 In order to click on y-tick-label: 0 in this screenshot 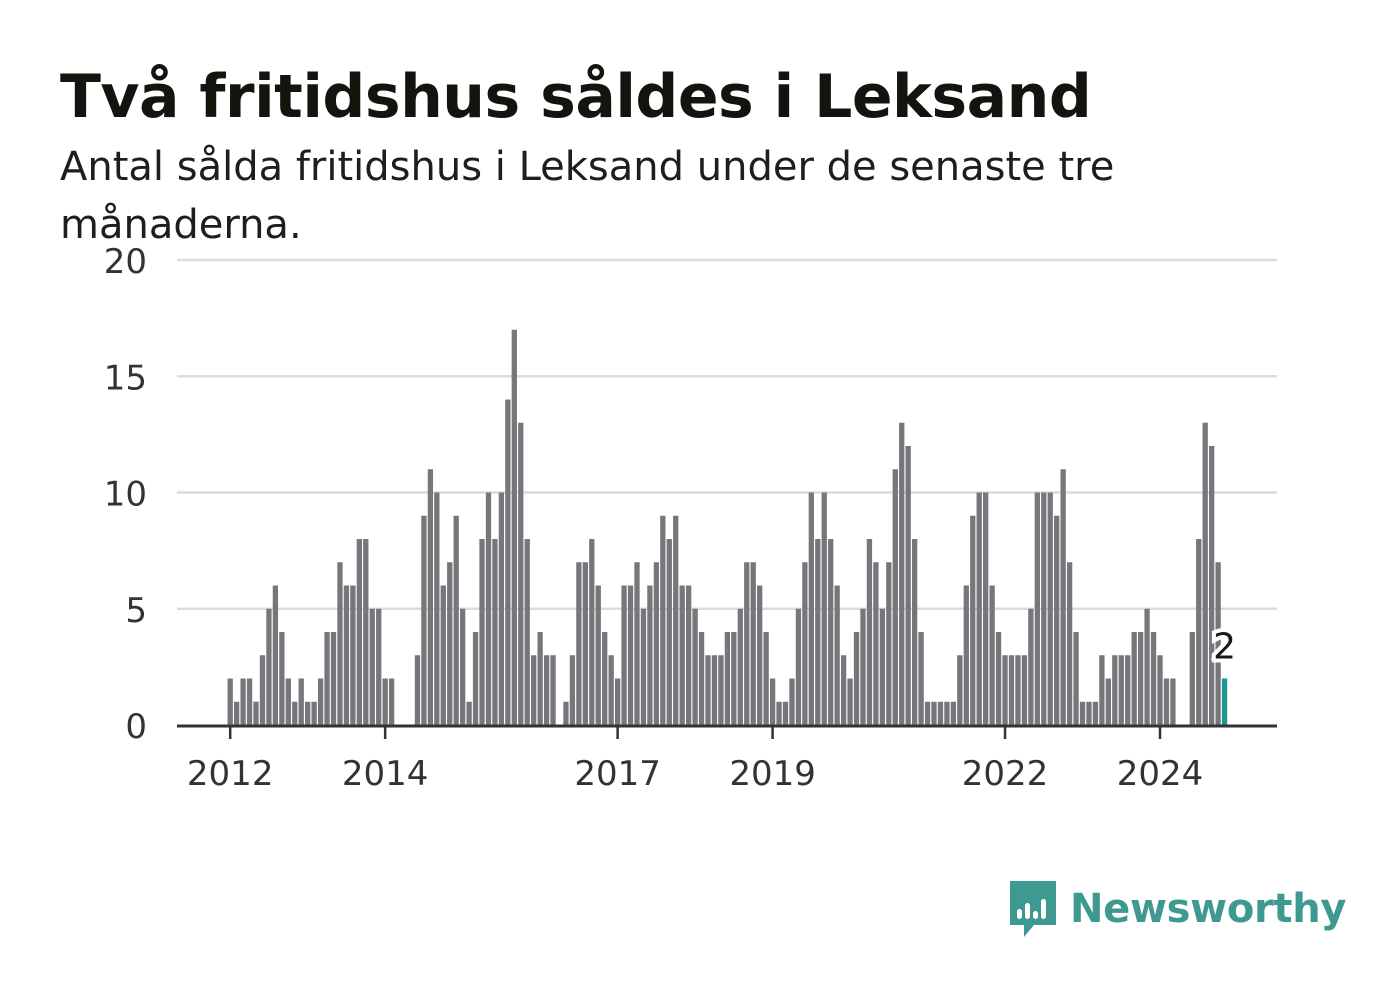, I will do `click(136, 727)`.